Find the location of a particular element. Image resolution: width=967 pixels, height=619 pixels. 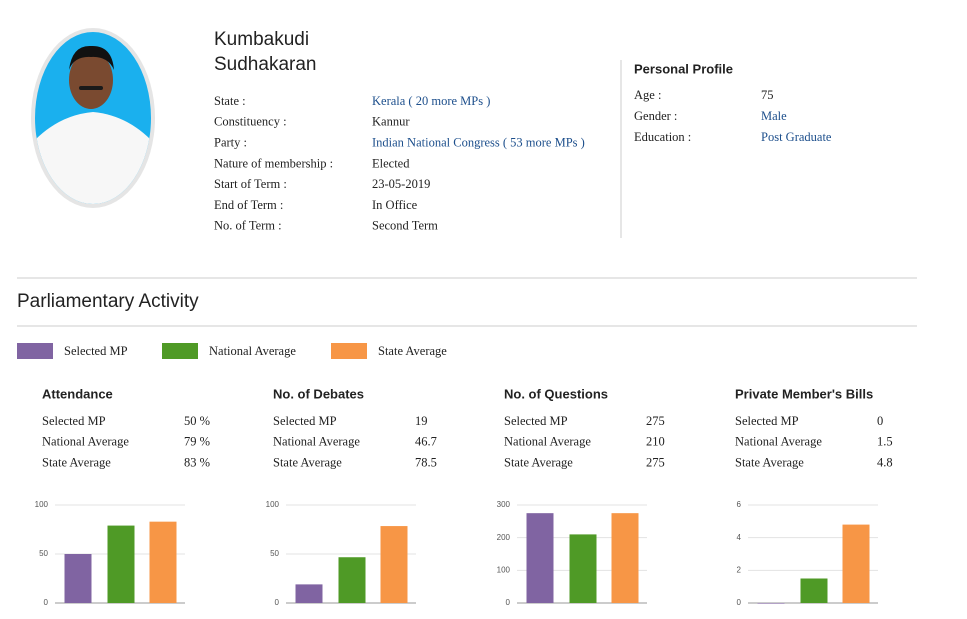

stat-value: 1.5 is located at coordinates (885, 442).